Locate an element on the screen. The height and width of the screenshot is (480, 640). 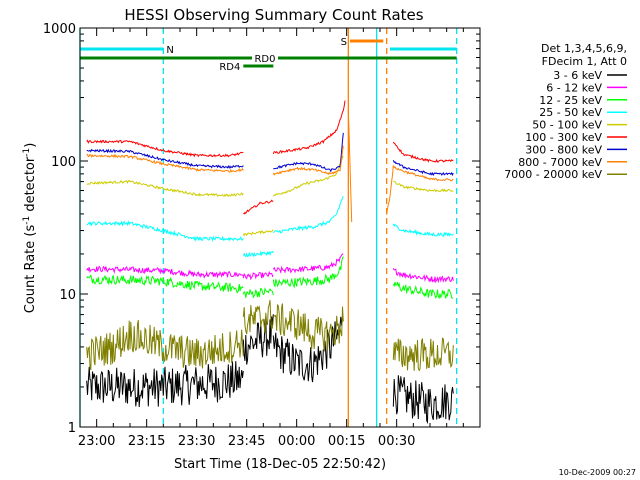
y-axis-label-end: ) is located at coordinates (30, 145).